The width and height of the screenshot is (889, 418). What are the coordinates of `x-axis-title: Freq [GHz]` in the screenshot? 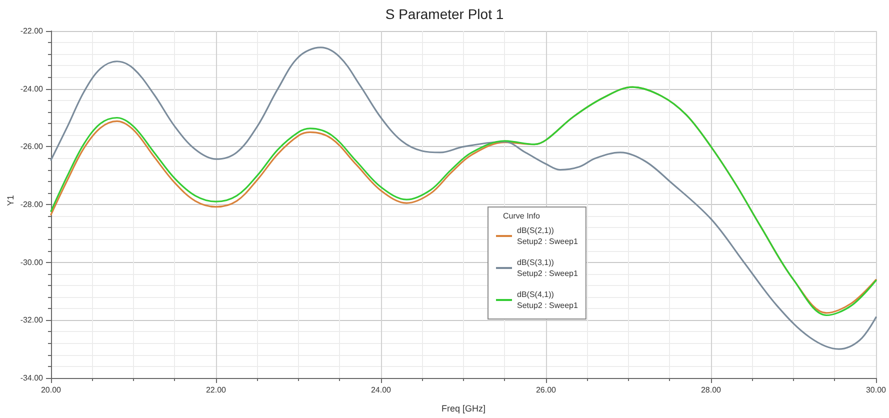 It's located at (463, 409).